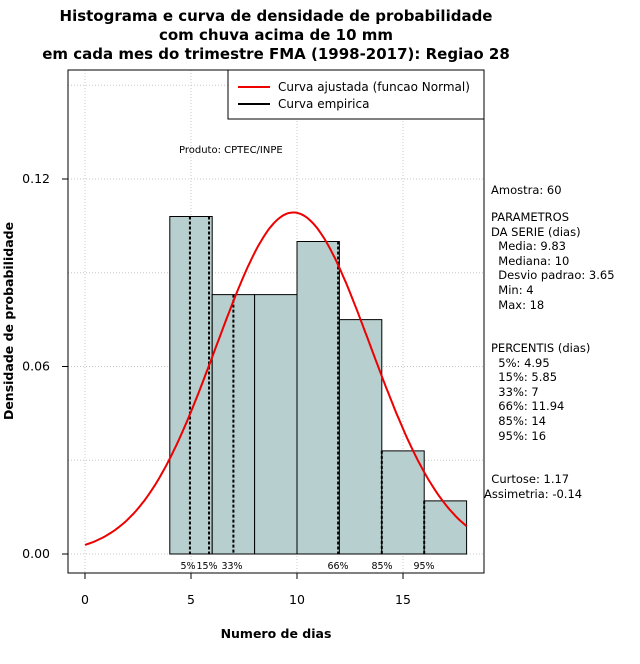 Image resolution: width=640 pixels, height=664 pixels. I want to click on shape-stats: Curtose: 1.17 Assimetria: -0.14, so click(533, 486).